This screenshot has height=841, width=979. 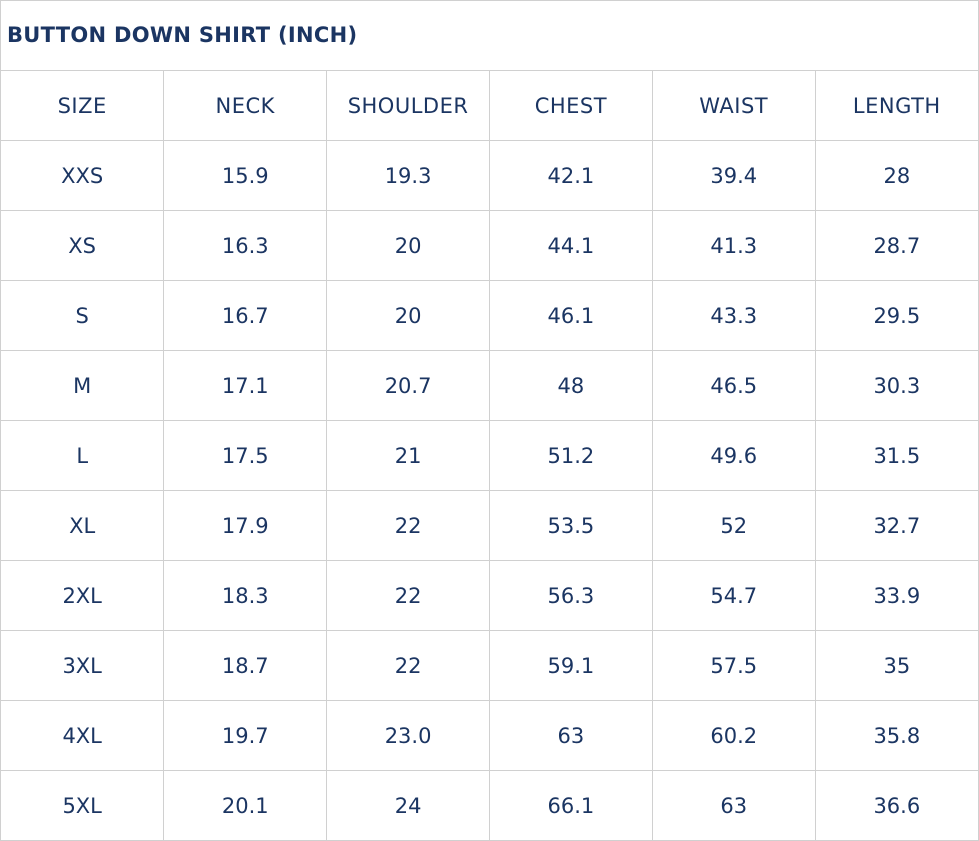 I want to click on cell-size: 2XL, so click(x=83, y=595).